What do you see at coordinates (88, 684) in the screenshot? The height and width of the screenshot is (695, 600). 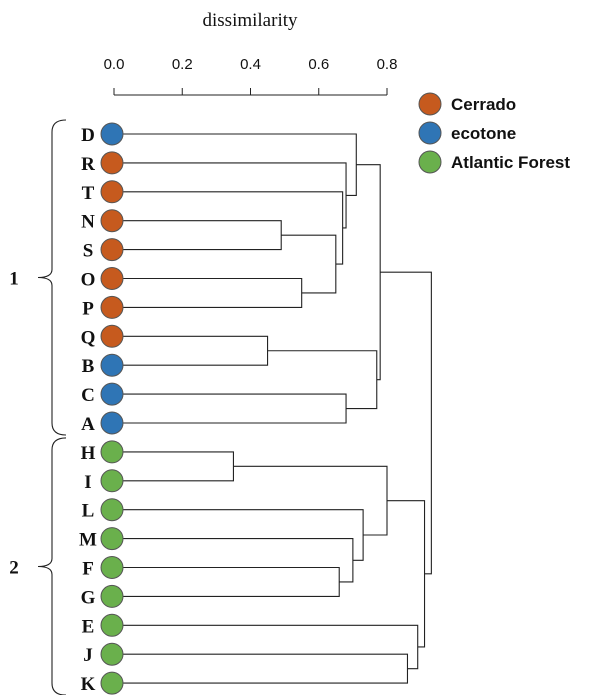 I see `leaf-label: K` at bounding box center [88, 684].